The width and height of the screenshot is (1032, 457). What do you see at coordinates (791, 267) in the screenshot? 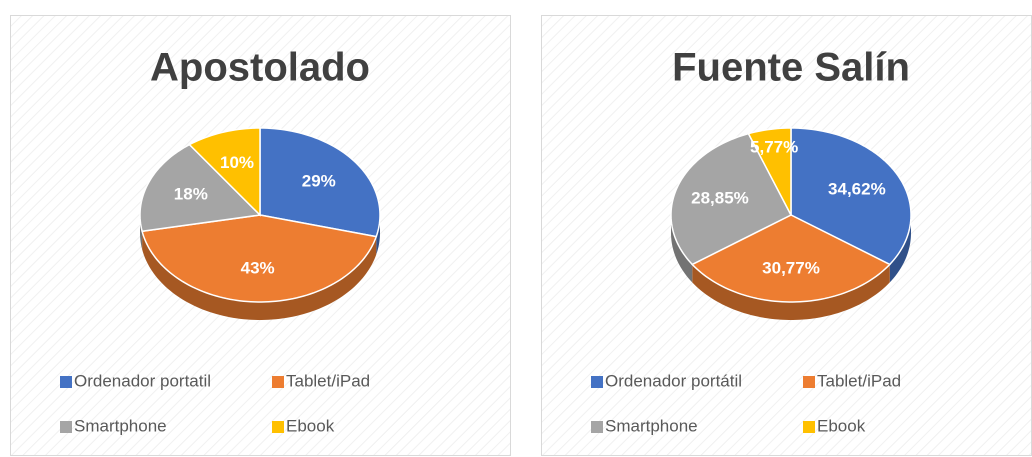
I see `data-label: 30,77%` at bounding box center [791, 267].